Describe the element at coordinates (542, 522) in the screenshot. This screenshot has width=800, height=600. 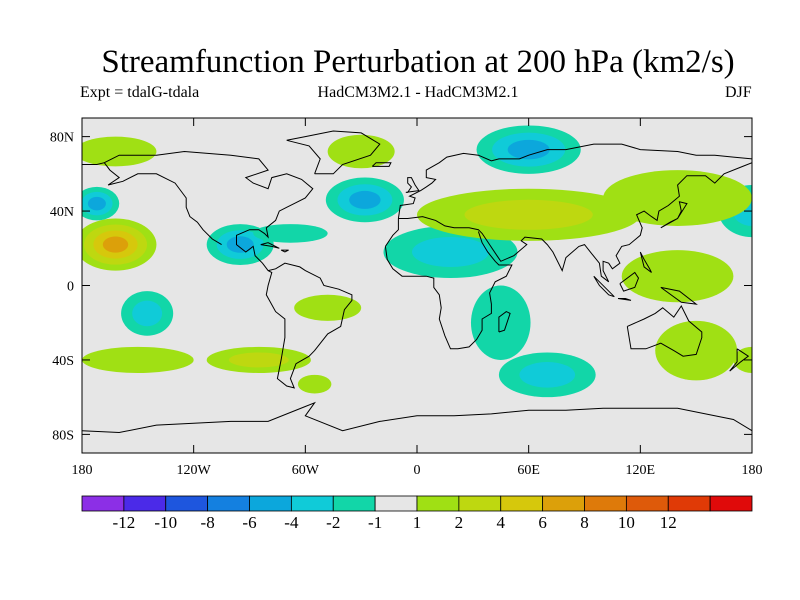
I see `colorbar-label: 6` at that location.